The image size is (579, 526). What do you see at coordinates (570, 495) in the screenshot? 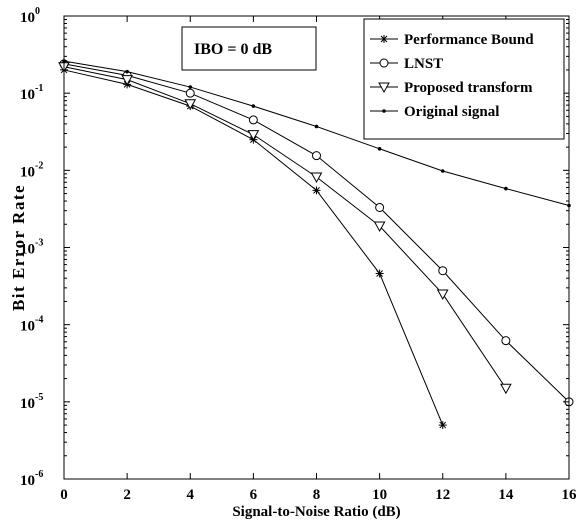
I see `x-tick-label: 16` at bounding box center [570, 495].